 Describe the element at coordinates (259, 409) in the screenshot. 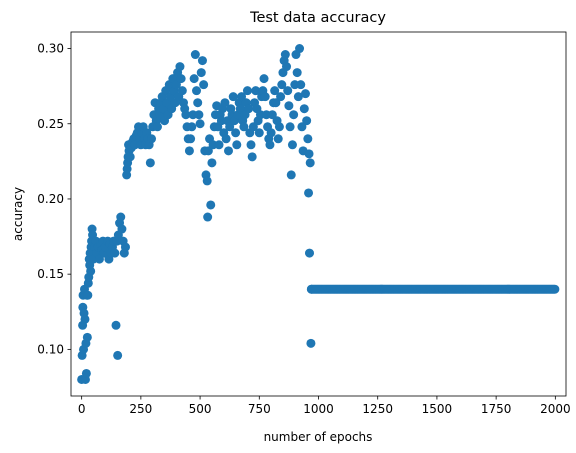

I see `x-tick-label: 750` at that location.